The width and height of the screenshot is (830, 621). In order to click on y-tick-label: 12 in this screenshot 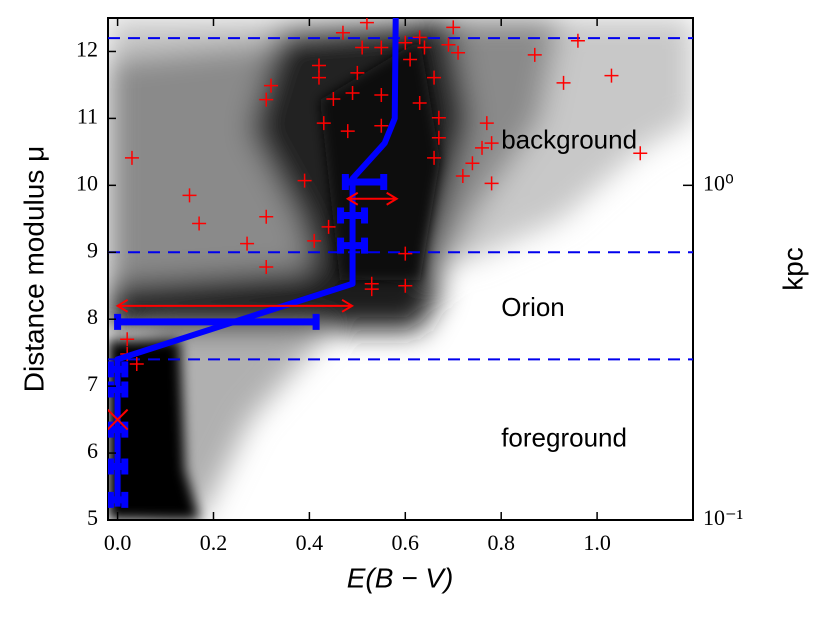, I will do `click(87, 49)`.